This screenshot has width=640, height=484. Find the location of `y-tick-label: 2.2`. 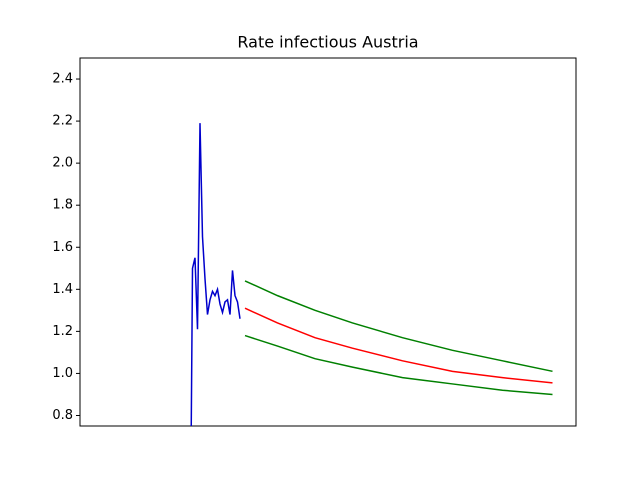

y-tick-label: 2.2 is located at coordinates (62, 121).